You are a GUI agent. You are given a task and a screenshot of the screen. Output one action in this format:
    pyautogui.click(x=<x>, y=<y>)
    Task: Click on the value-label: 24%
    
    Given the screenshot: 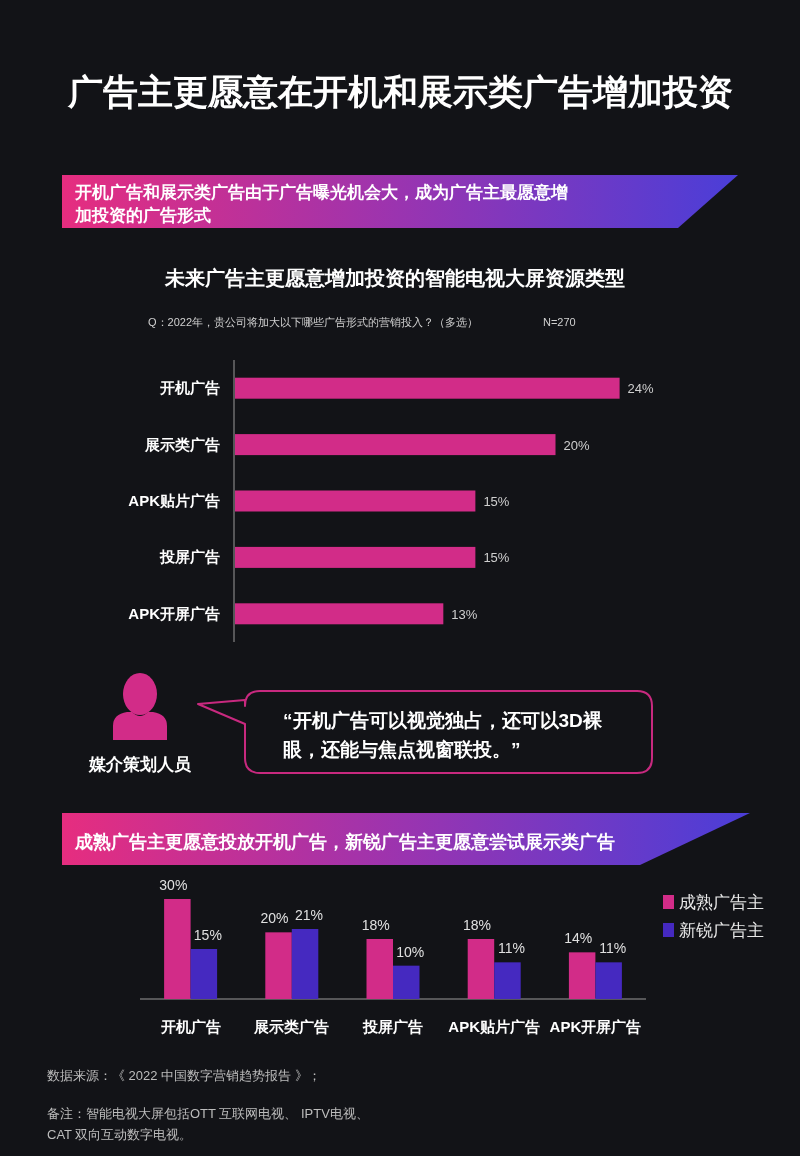 What is the action you would take?
    pyautogui.click(x=640, y=389)
    